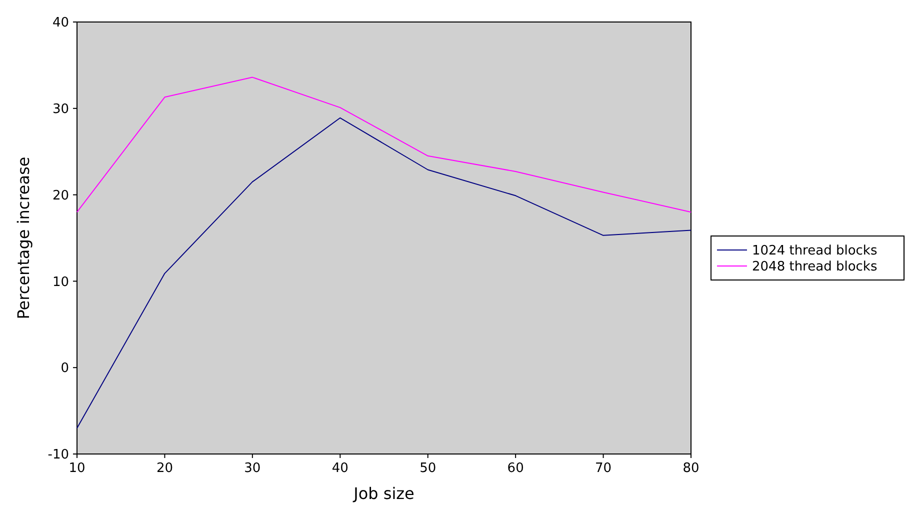 Image resolution: width=905 pixels, height=506 pixels. What do you see at coordinates (815, 251) in the screenshot?
I see `legend-label: 1024 thread blocks` at bounding box center [815, 251].